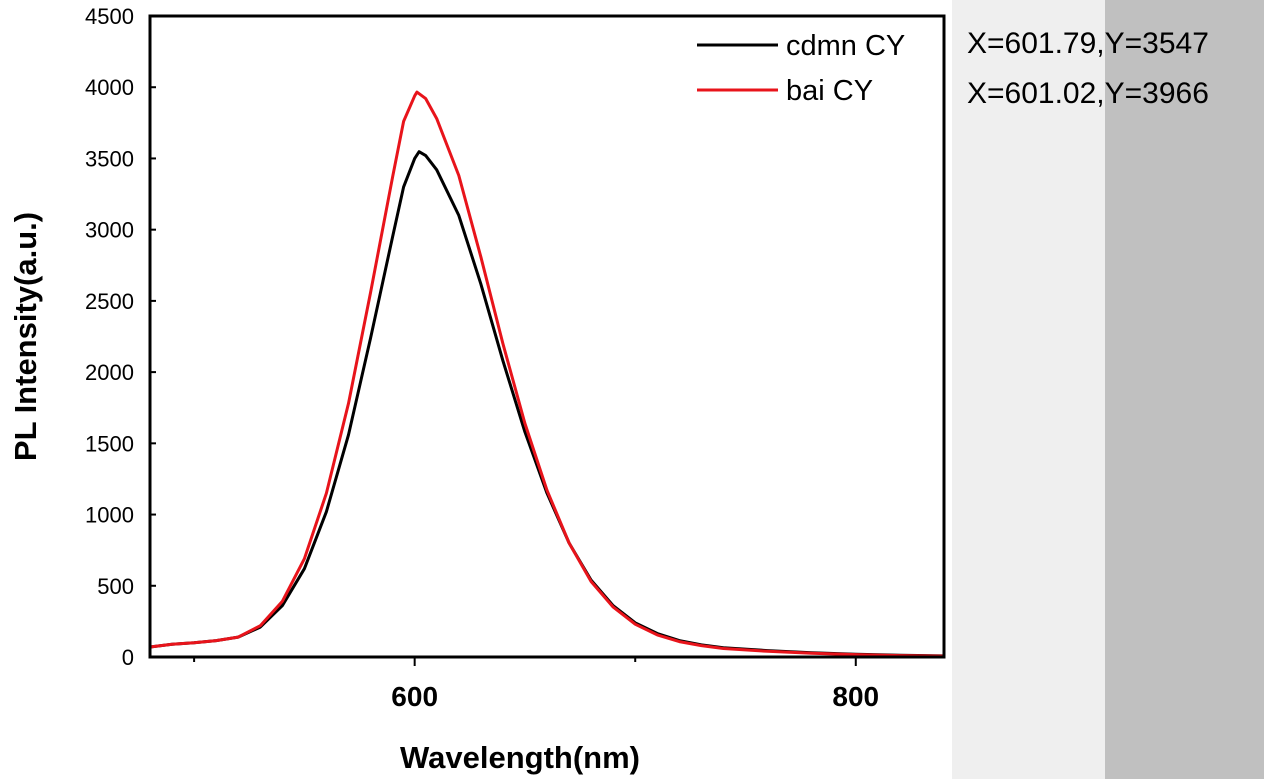 The width and height of the screenshot is (1264, 779). Describe the element at coordinates (1184, 389) in the screenshot. I see `readout-panel-dark` at that location.